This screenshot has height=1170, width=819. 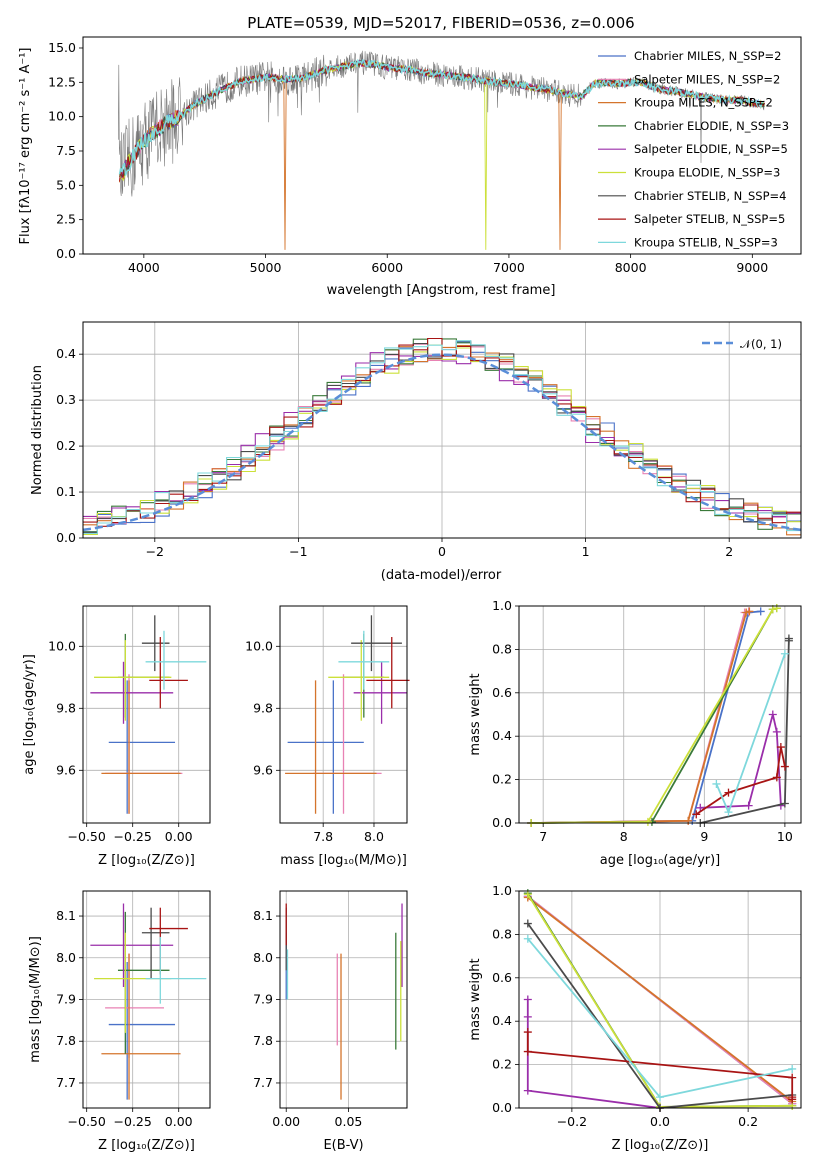 I want to click on panel-ytick-label: 0.4, so click(x=502, y=1020).